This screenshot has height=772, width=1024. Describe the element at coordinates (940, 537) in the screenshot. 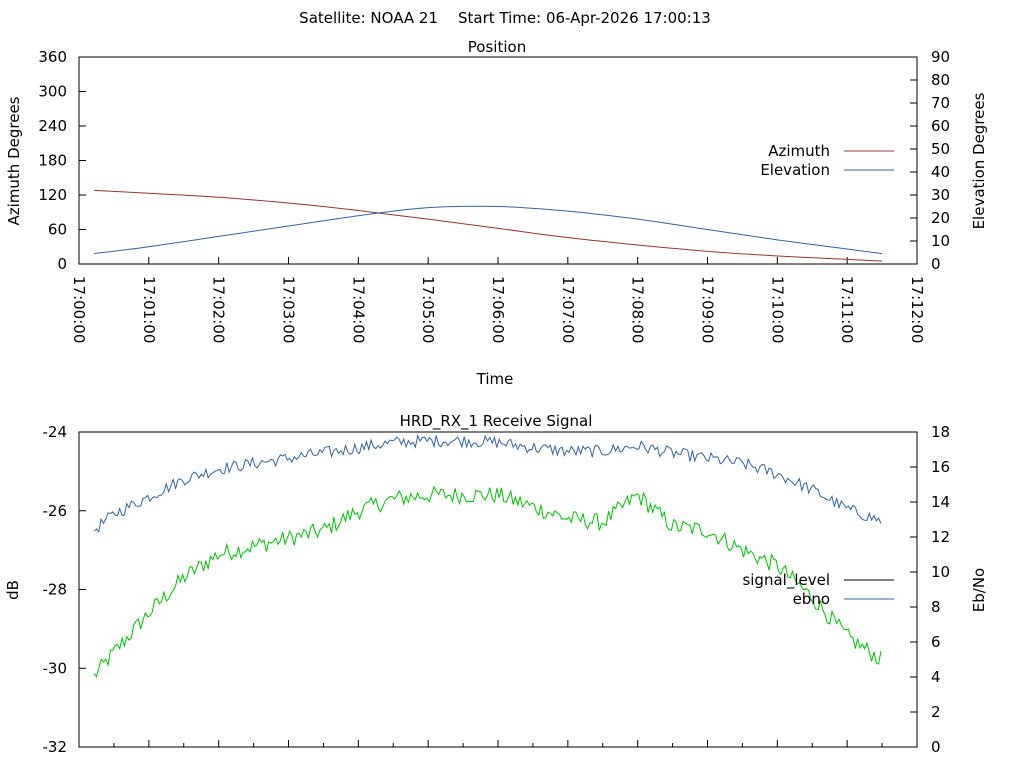

I see `ebno-tick-label: 12` at that location.